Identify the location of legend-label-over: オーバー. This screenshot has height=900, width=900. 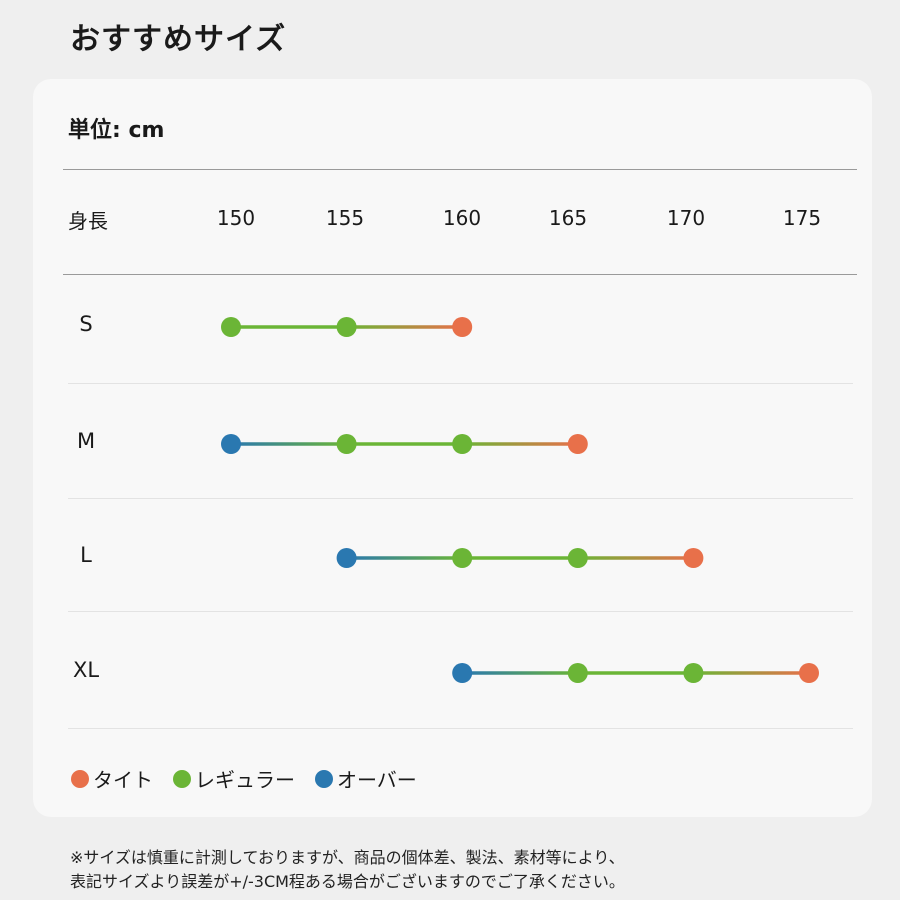
(377, 780).